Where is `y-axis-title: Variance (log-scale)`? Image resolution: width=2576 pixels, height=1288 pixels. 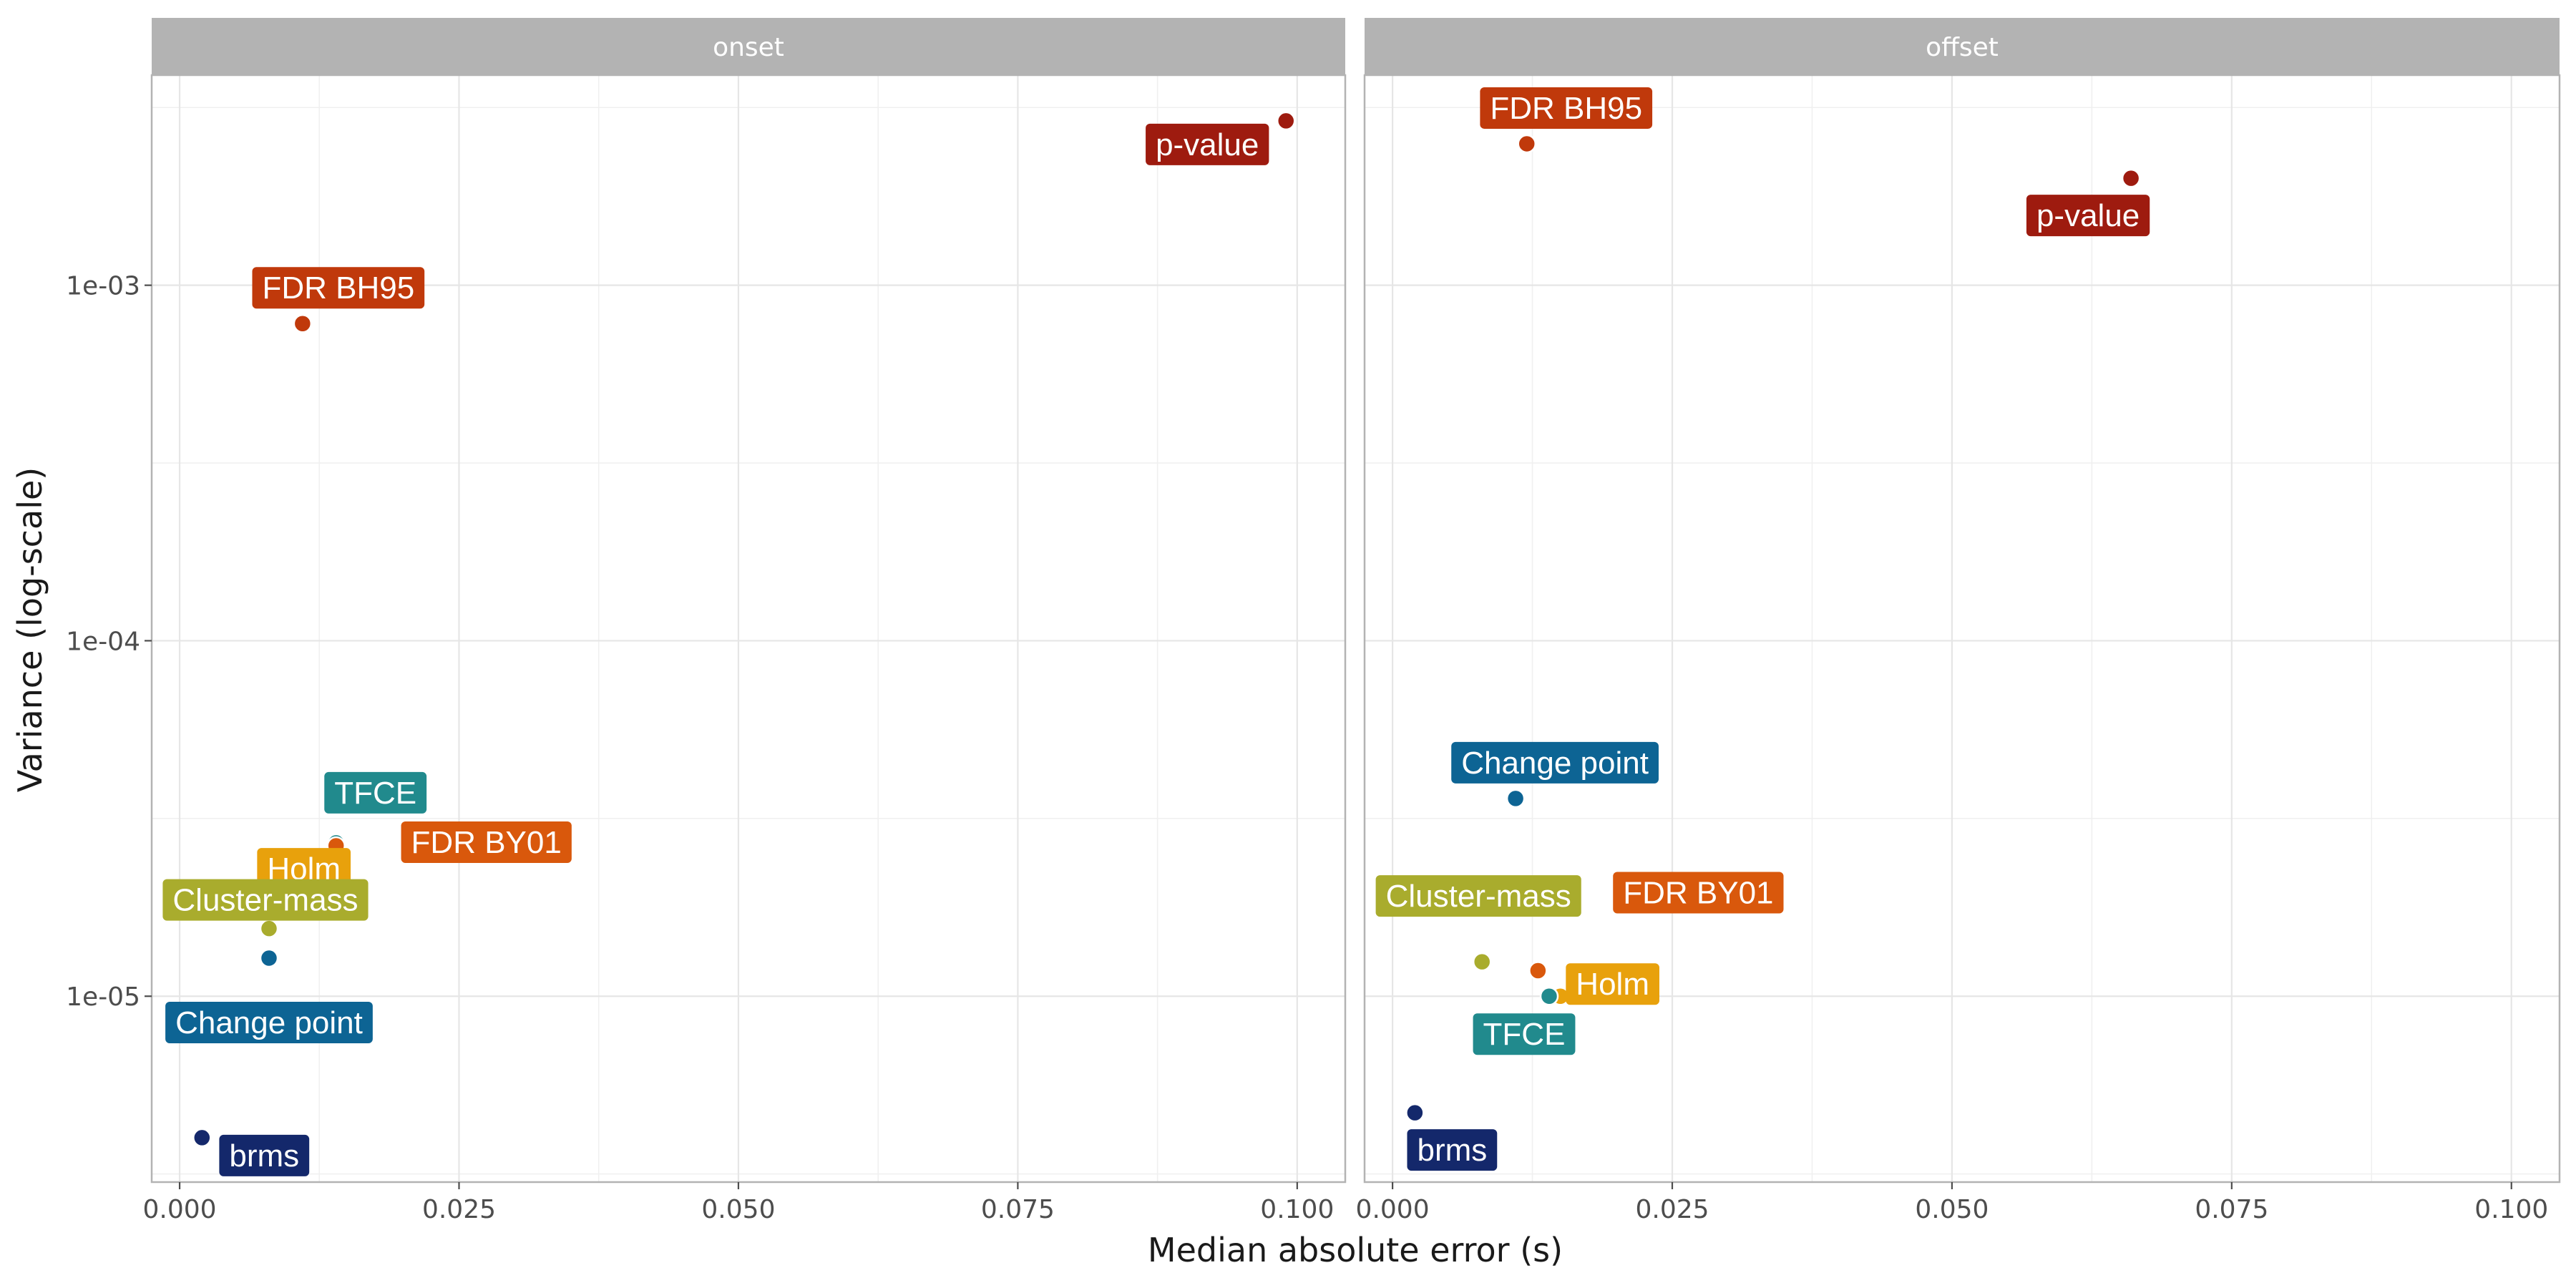
y-axis-title: Variance (log-scale) is located at coordinates (30, 629).